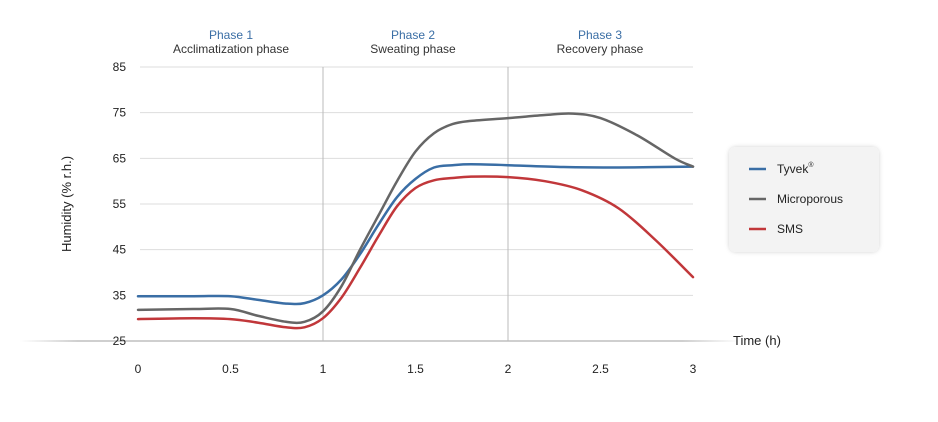 The image size is (938, 422). I want to click on phase-3-title: Phase 3, so click(600, 35).